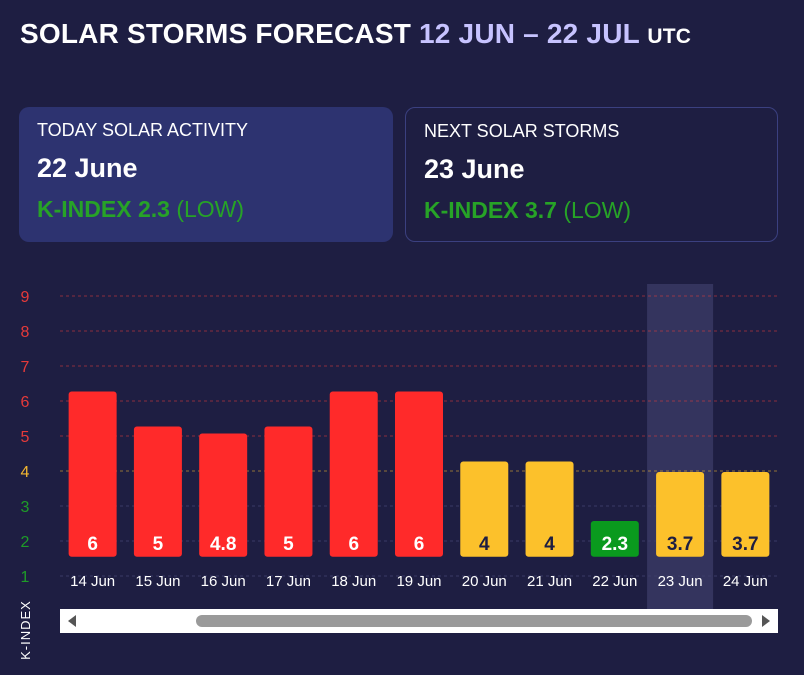 The height and width of the screenshot is (675, 804). I want to click on title-timezone: UTC, so click(669, 36).